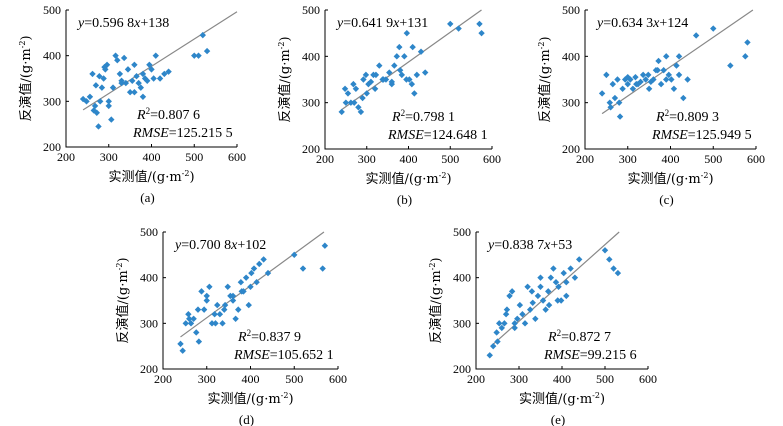  Describe the element at coordinates (437, 135) in the screenshot. I see `rmse-label: RMSE=124.648 1` at that location.